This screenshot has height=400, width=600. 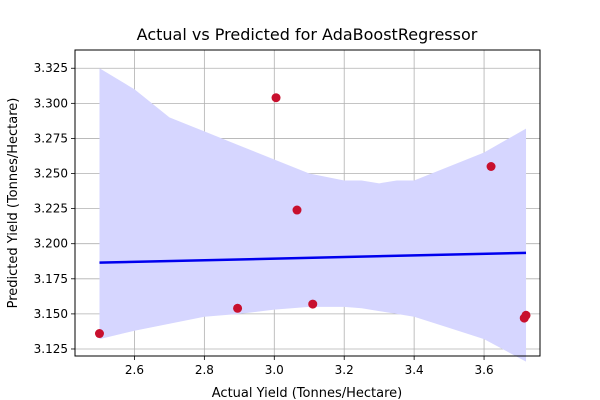 I want to click on y-axis-label: Predicted Yield (Tonnes/Hectare), so click(x=13, y=203).